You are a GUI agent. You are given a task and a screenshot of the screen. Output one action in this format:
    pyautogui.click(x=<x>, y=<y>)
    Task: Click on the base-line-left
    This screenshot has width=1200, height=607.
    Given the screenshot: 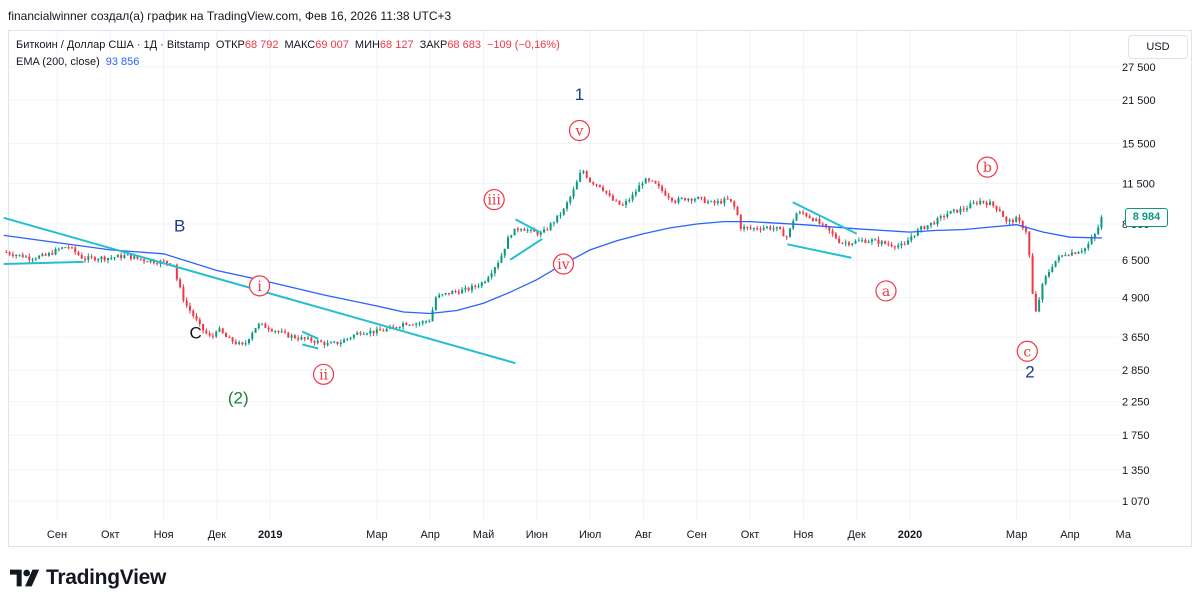 What is the action you would take?
    pyautogui.click(x=43, y=262)
    